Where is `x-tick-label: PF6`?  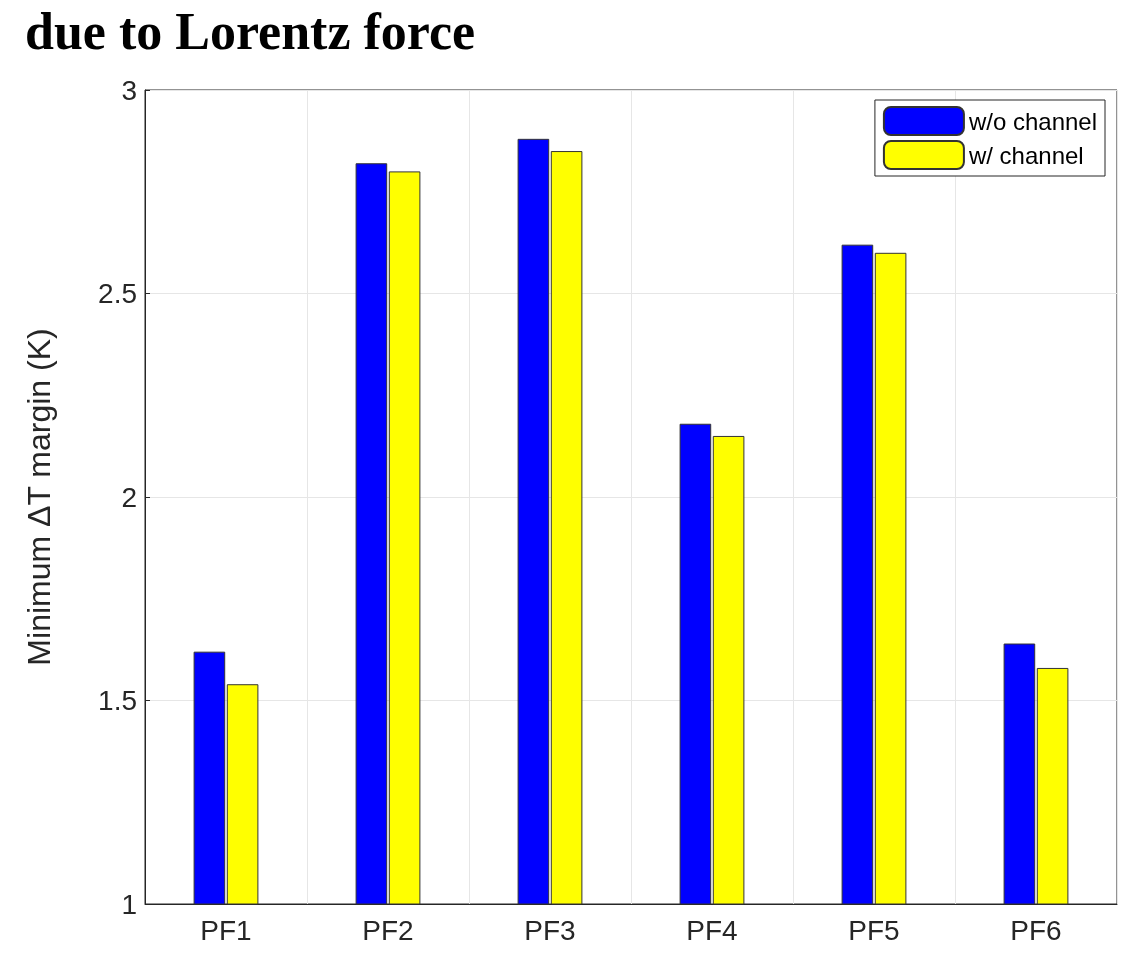 x-tick-label: PF6 is located at coordinates (1036, 930).